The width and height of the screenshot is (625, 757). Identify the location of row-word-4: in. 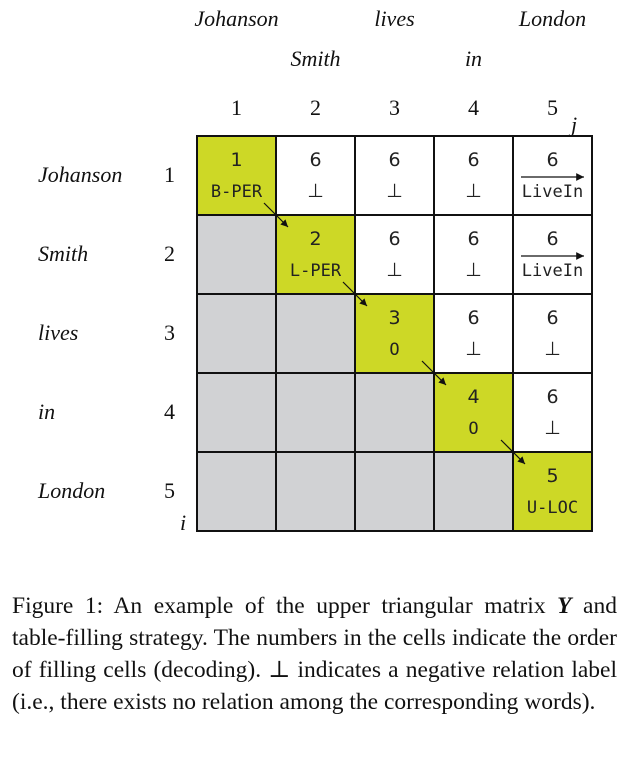
(47, 411).